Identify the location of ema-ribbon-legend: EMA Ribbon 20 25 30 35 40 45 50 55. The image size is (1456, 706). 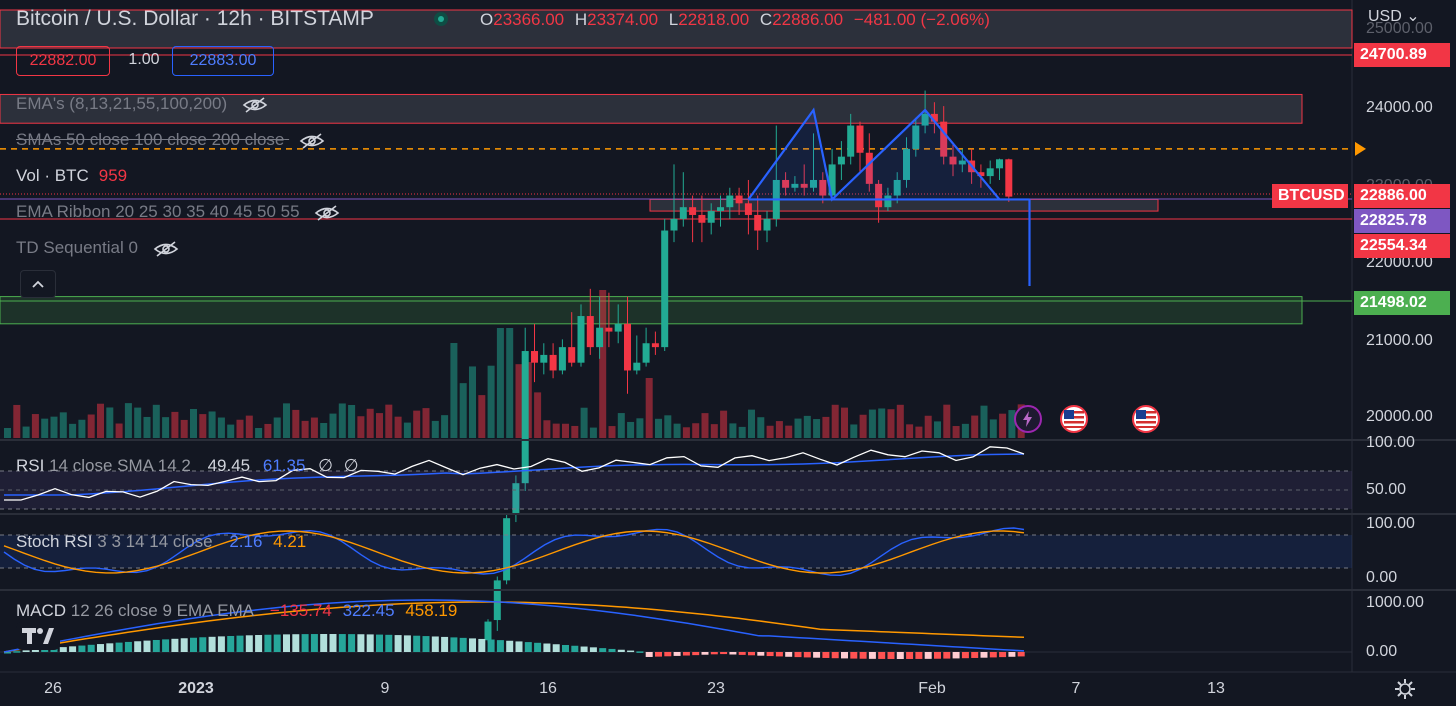
(178, 212).